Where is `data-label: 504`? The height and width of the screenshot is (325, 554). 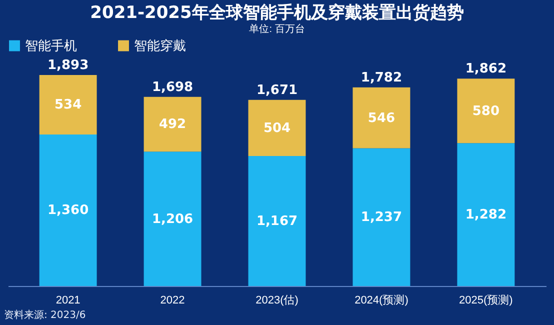
data-label: 504 is located at coordinates (277, 128).